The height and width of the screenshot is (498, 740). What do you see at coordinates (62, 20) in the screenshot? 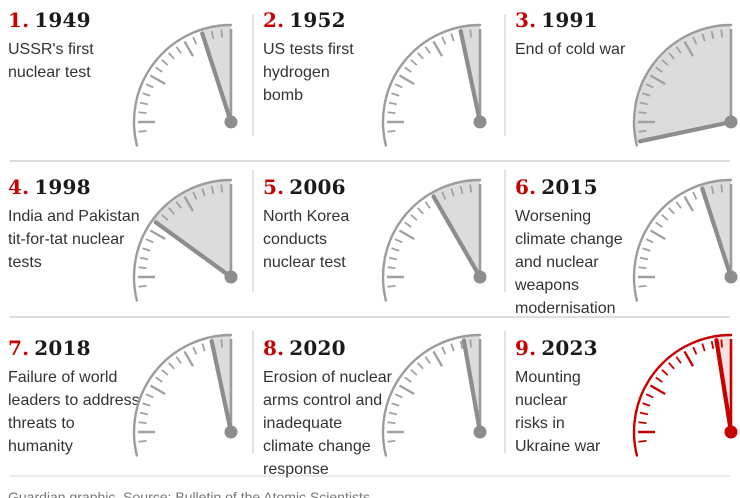
I see `panel-year: 1949` at bounding box center [62, 20].